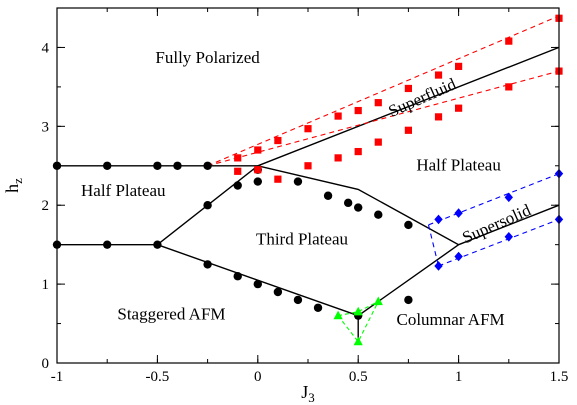 The height and width of the screenshot is (405, 577). What do you see at coordinates (57, 377) in the screenshot?
I see `x-tick-label: -1` at bounding box center [57, 377].